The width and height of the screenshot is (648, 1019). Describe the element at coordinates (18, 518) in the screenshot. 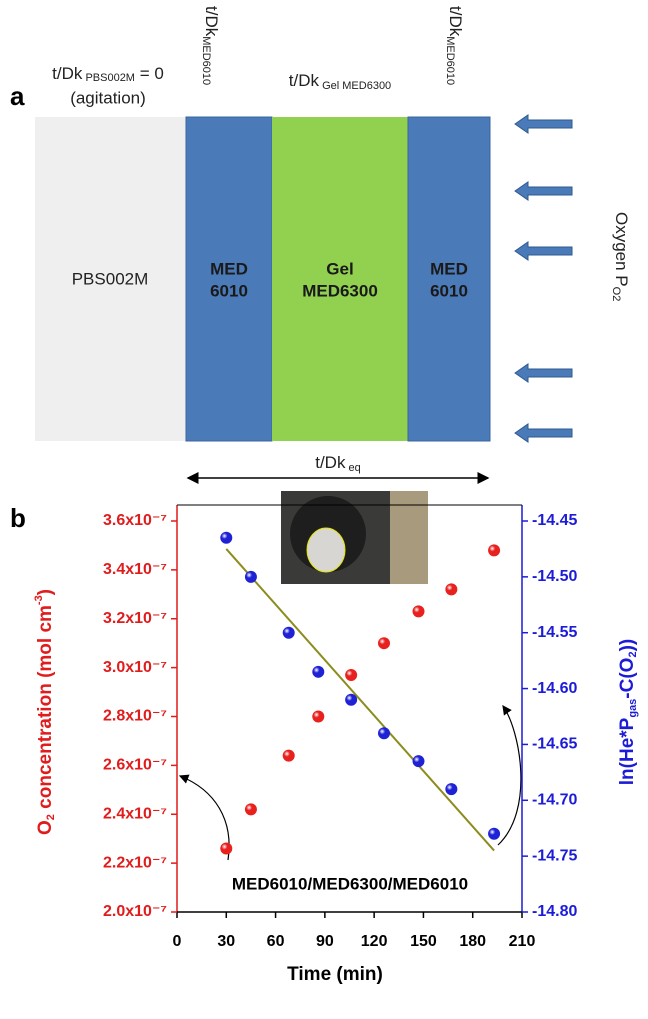

I see `panel-label: b` at that location.